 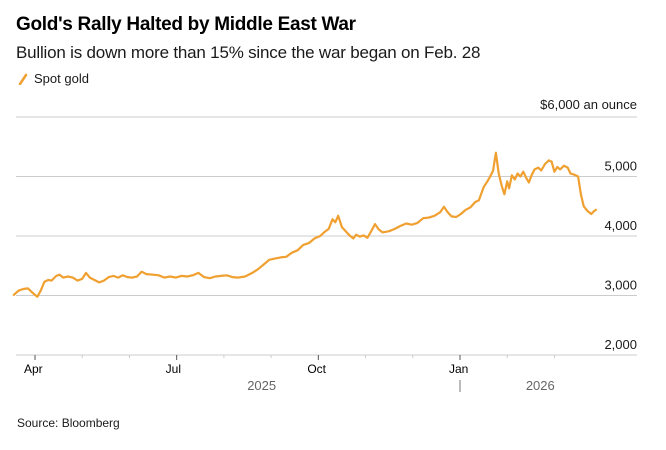 What do you see at coordinates (458, 369) in the screenshot?
I see `x-tick-label: Jan` at bounding box center [458, 369].